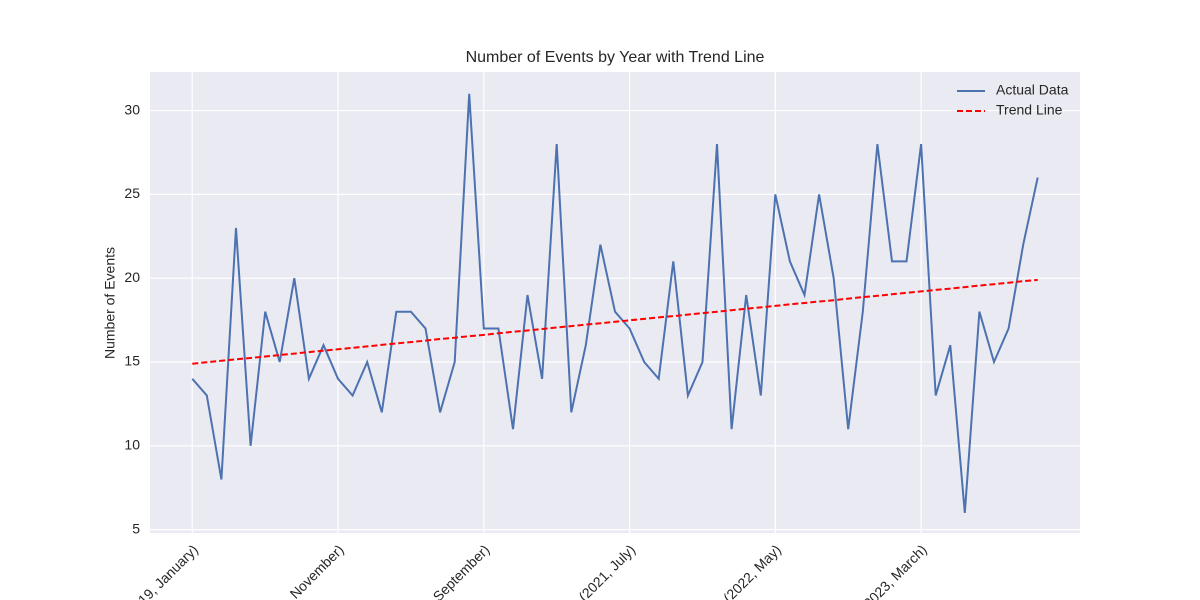 This screenshot has height=600, width=1200. I want to click on y-axis-label: Number of Events, so click(110, 303).